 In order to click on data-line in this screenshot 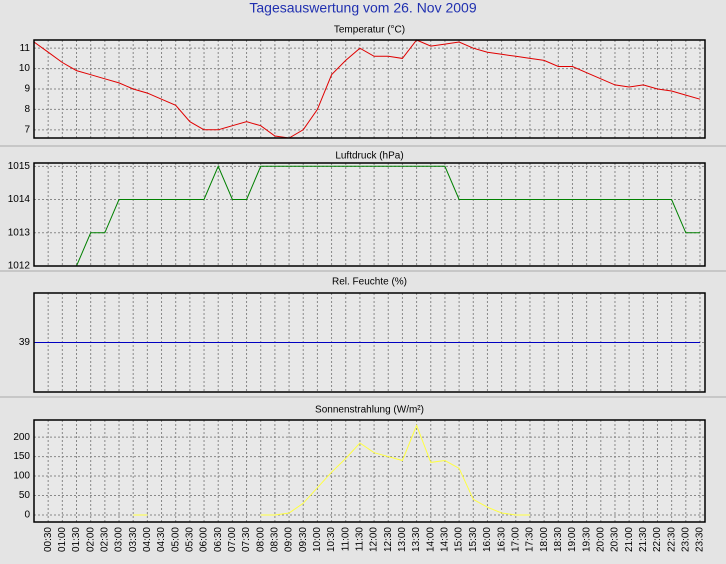, I will do `click(331, 470)`.